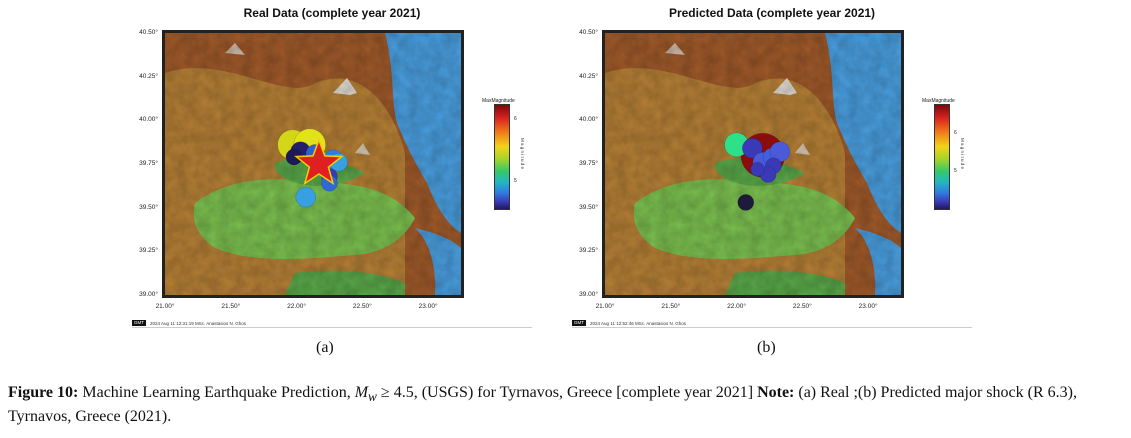 The width and height of the screenshot is (1131, 438). What do you see at coordinates (766, 347) in the screenshot?
I see `sublabel-b: (b)` at bounding box center [766, 347].